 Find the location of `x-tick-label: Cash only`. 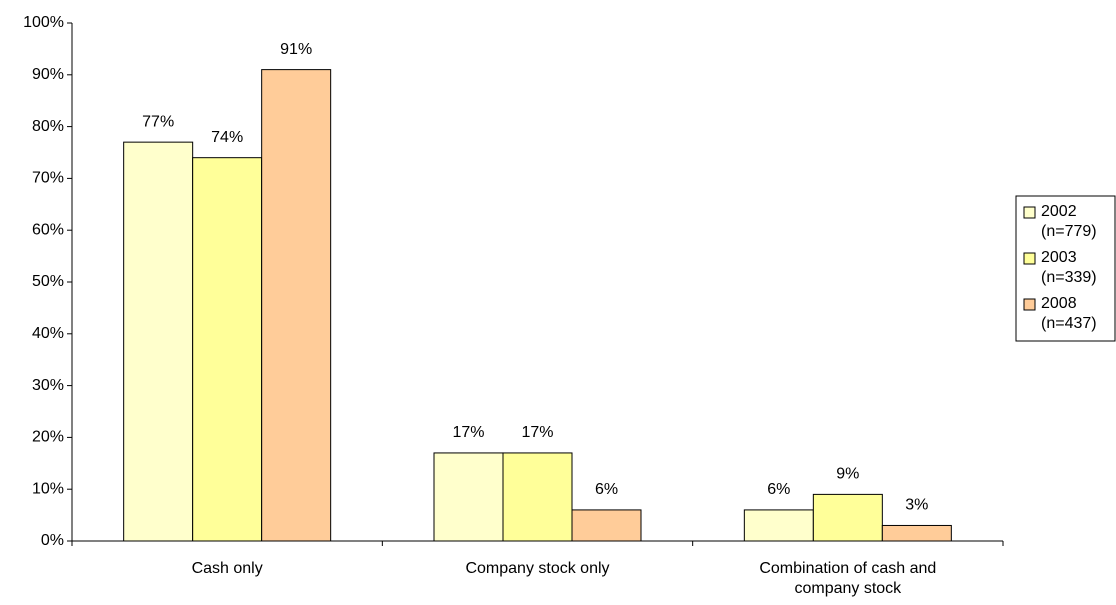

x-tick-label: Cash only is located at coordinates (227, 568).